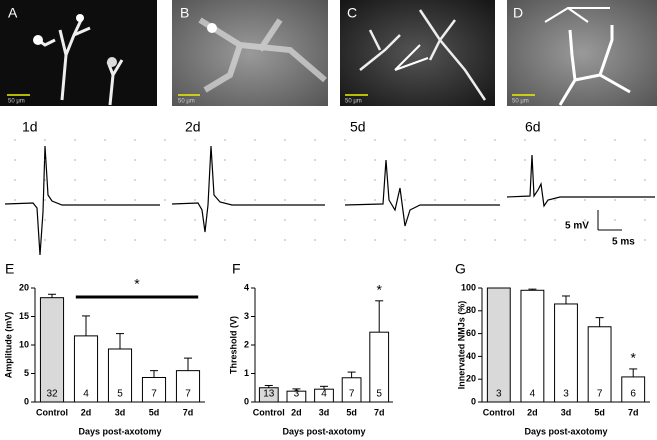 This screenshot has width=657, height=440. I want to click on significance-label: *, so click(633, 358).